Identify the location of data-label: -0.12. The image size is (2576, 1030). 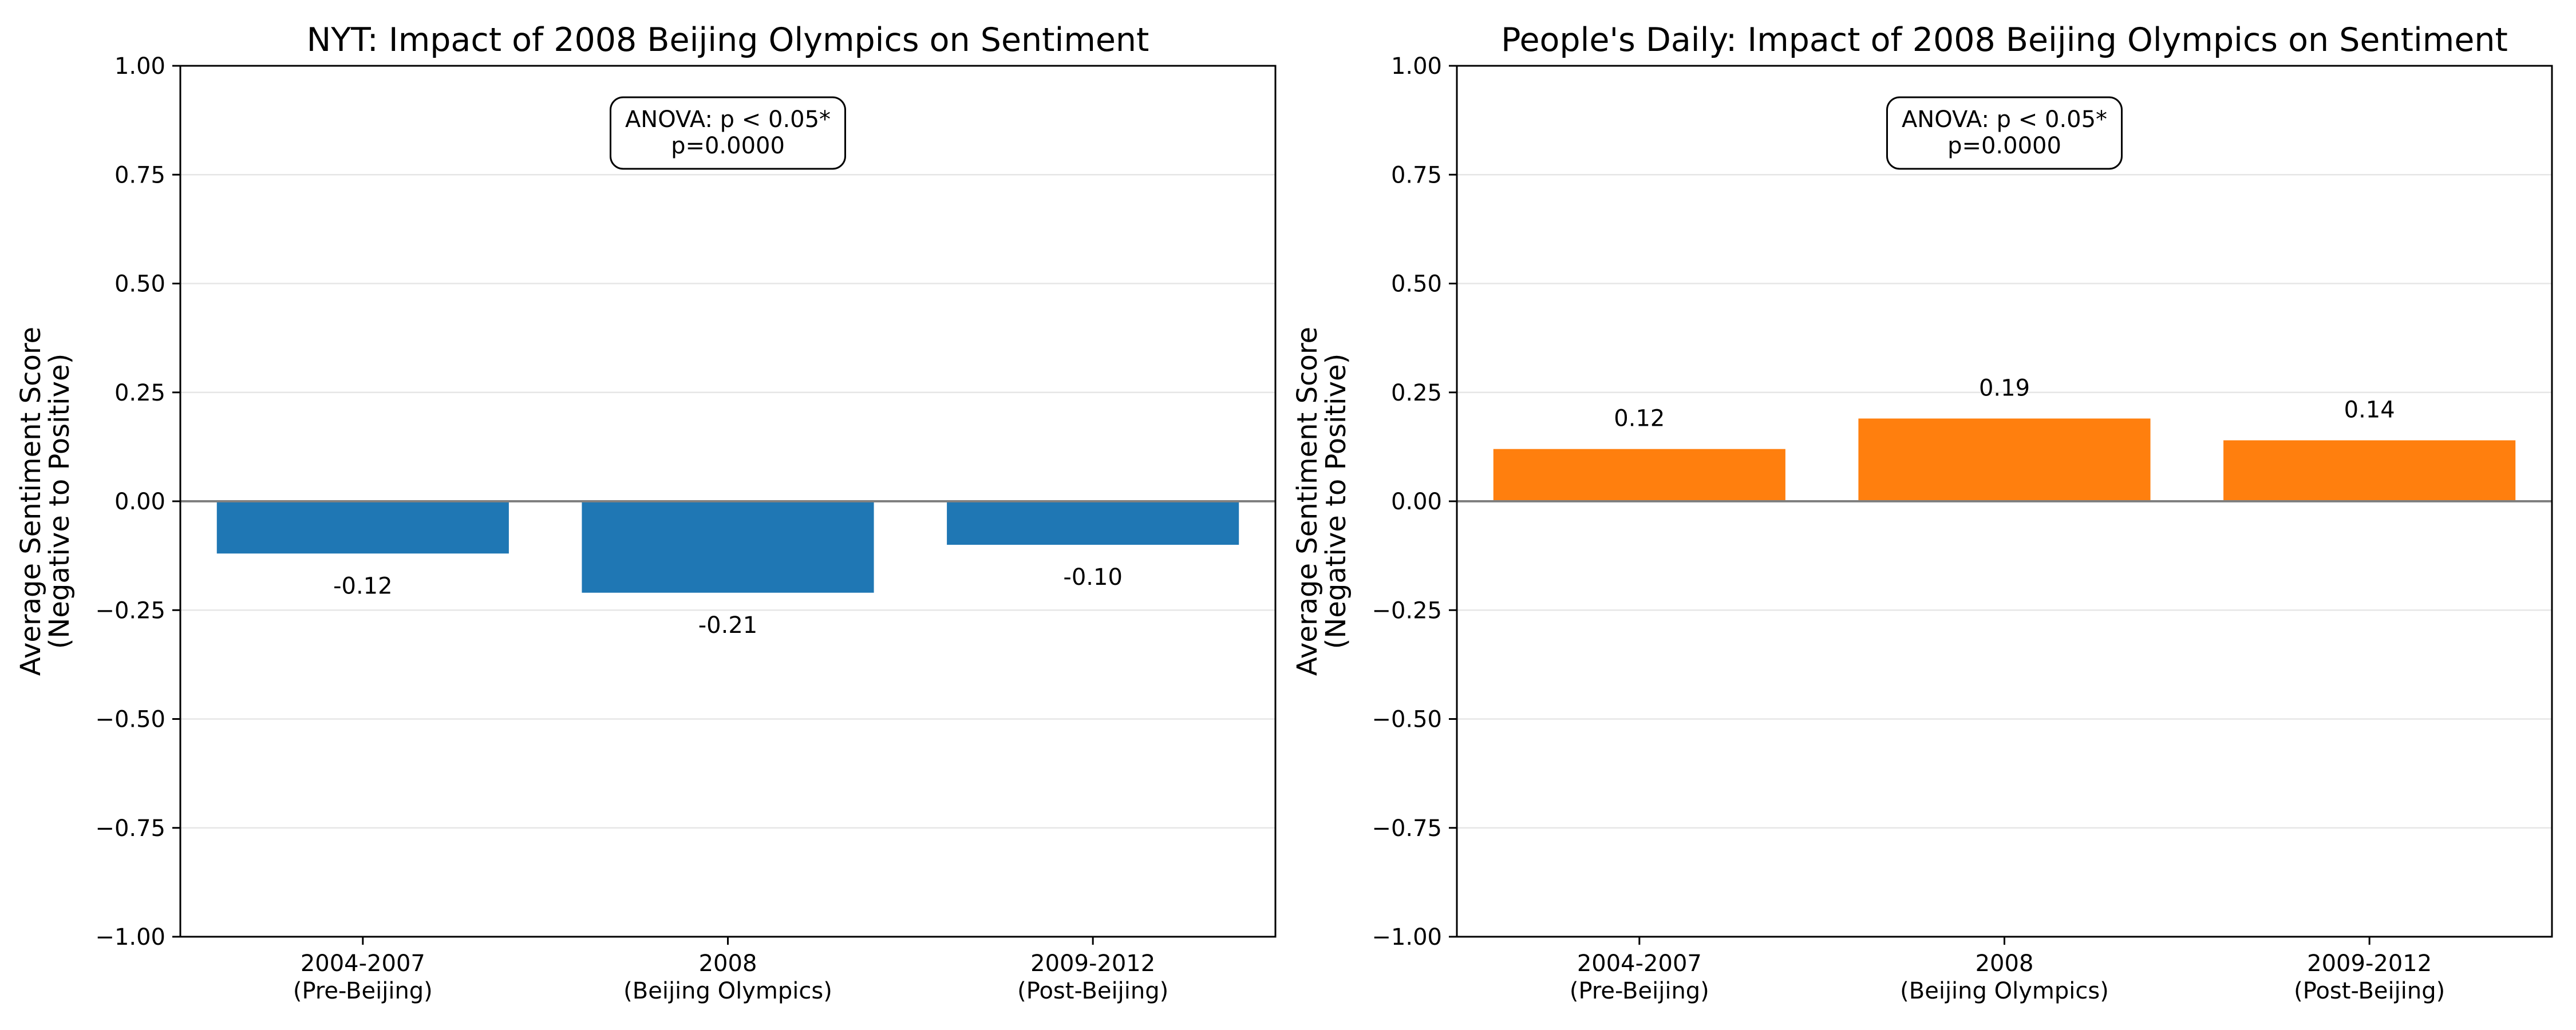
(363, 586).